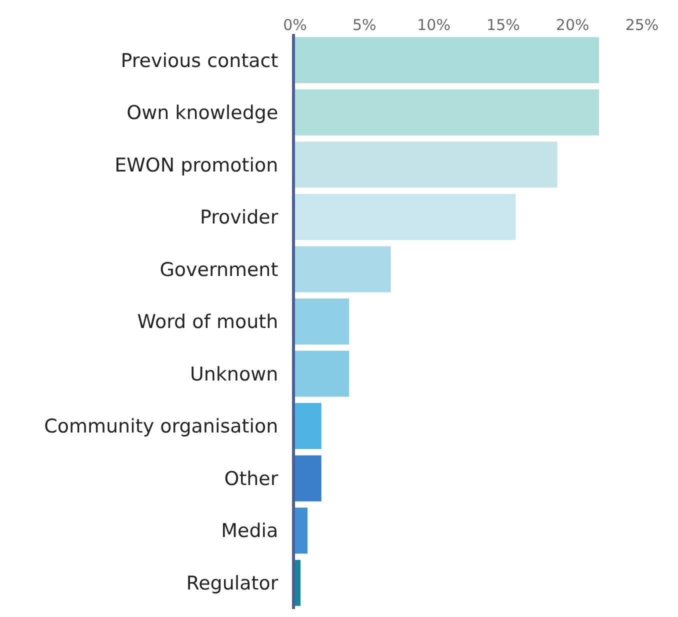  Describe the element at coordinates (219, 269) in the screenshot. I see `y-tick-label: Government` at that location.